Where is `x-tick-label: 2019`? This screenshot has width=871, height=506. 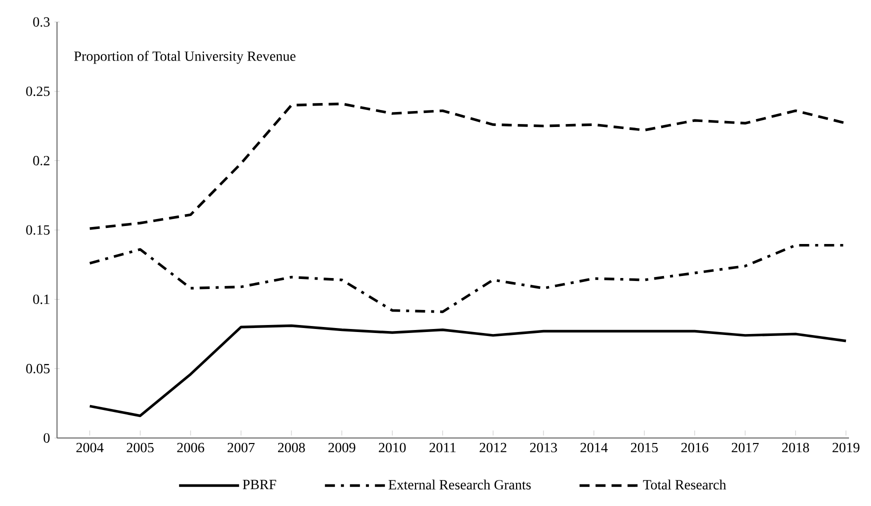
x-tick-label: 2019 is located at coordinates (846, 447).